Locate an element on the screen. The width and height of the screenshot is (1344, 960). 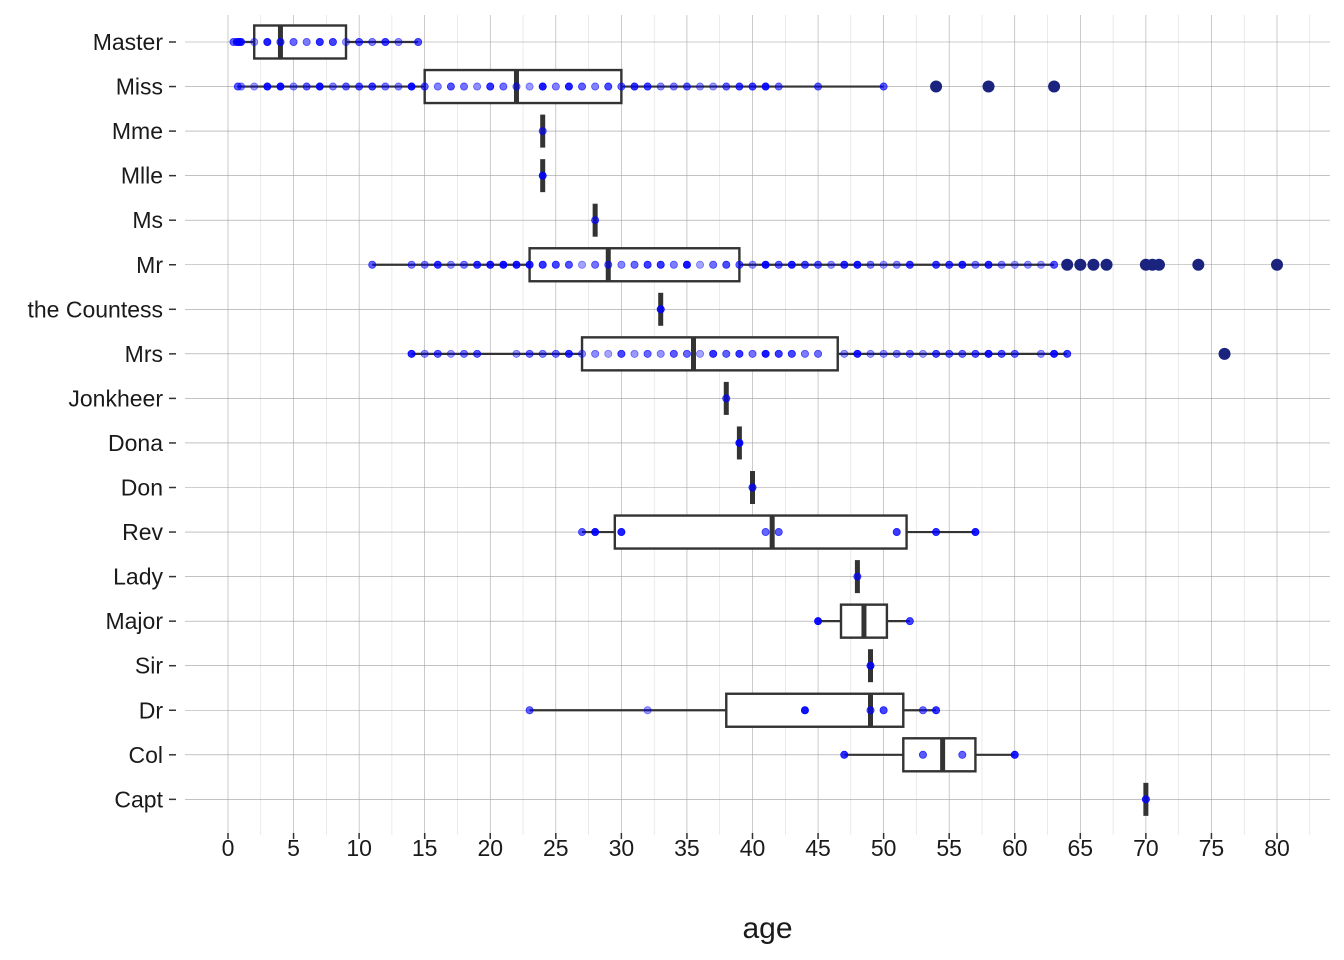
y-tick-label: Col is located at coordinates (145, 755).